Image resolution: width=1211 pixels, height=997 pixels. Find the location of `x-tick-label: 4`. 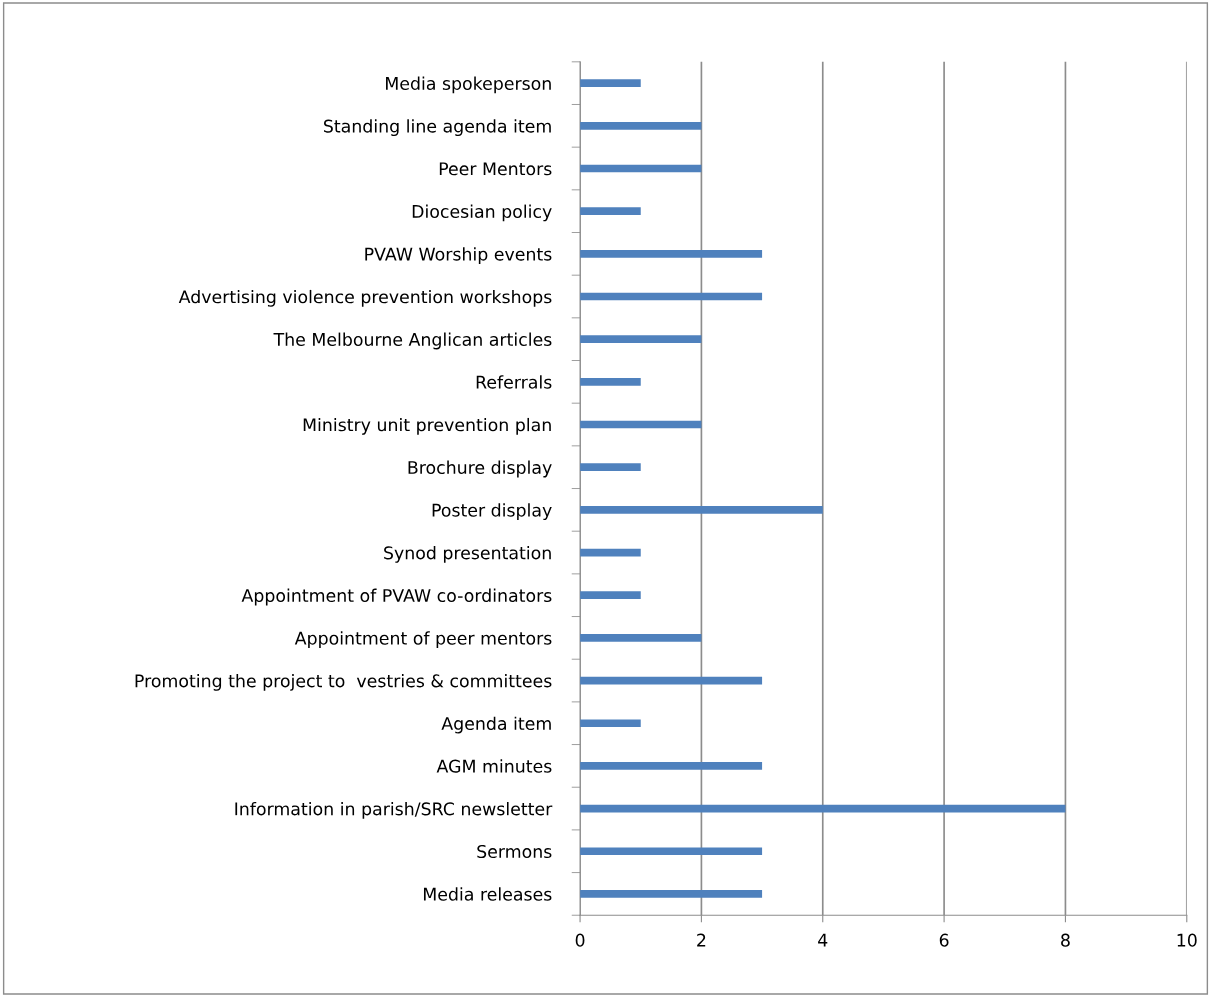

x-tick-label: 4 is located at coordinates (823, 940).